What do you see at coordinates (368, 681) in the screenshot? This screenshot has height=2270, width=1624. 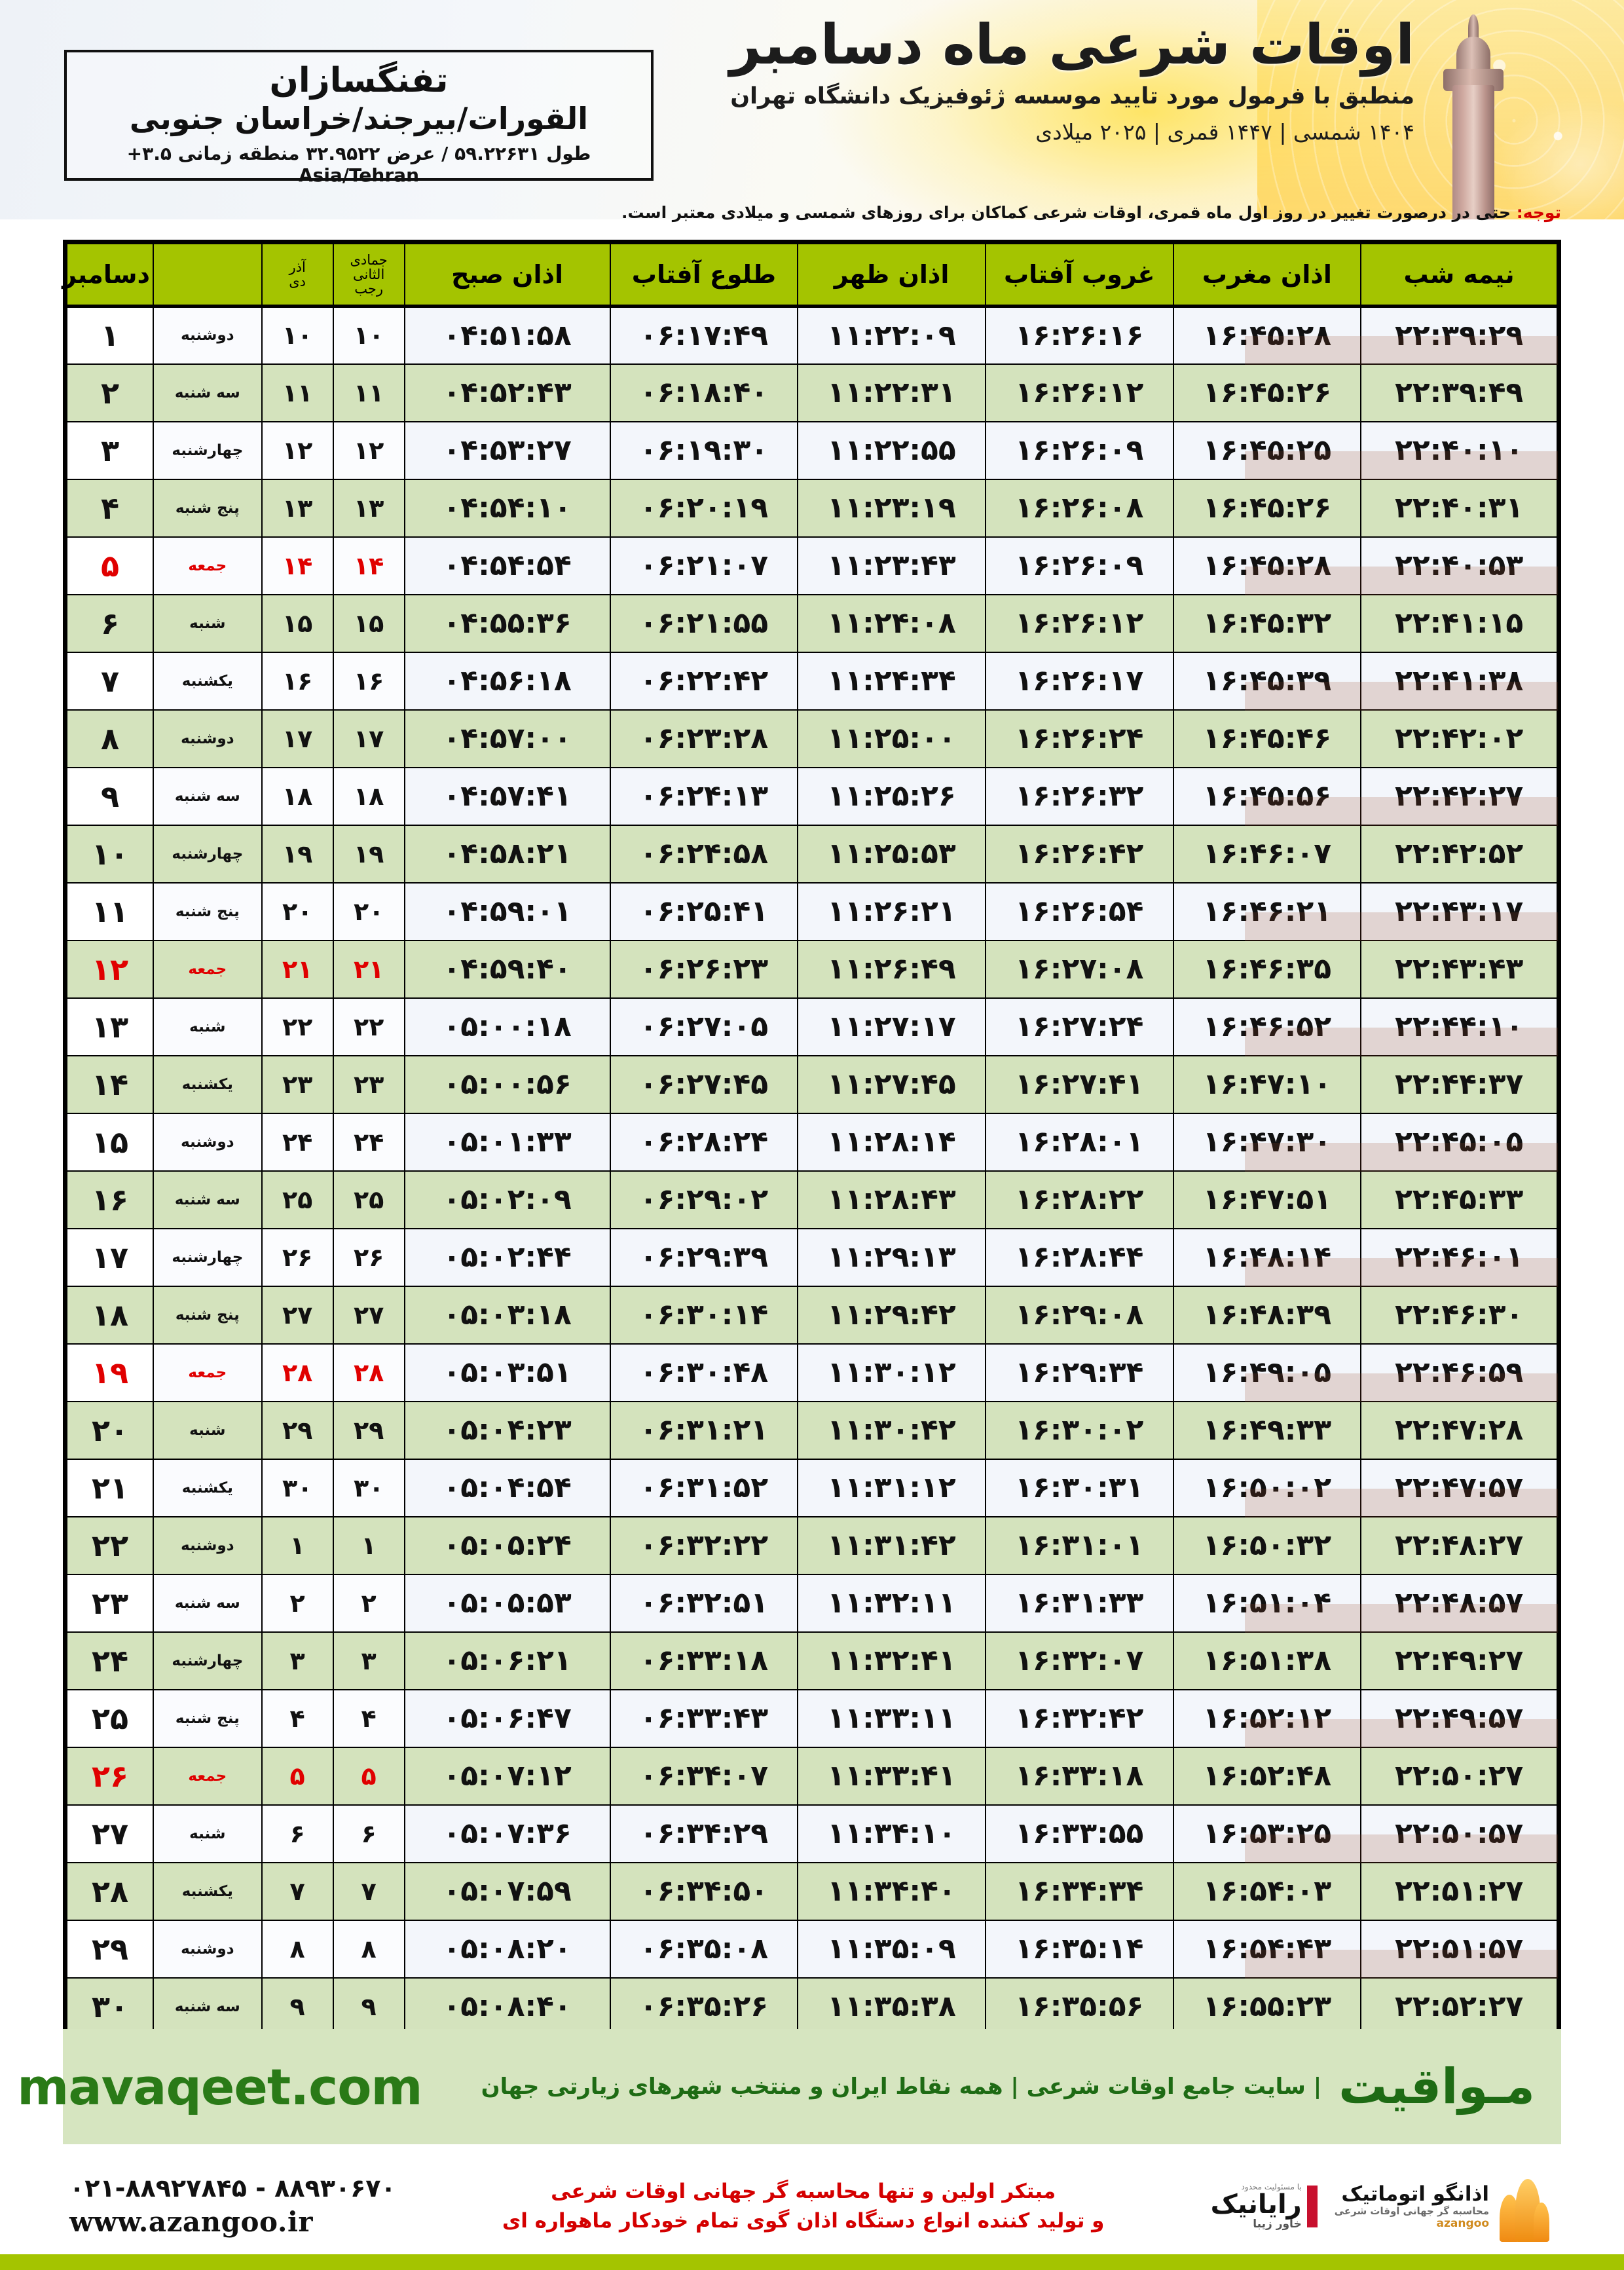 I see `cell-hijri-day: ۱۶` at bounding box center [368, 681].